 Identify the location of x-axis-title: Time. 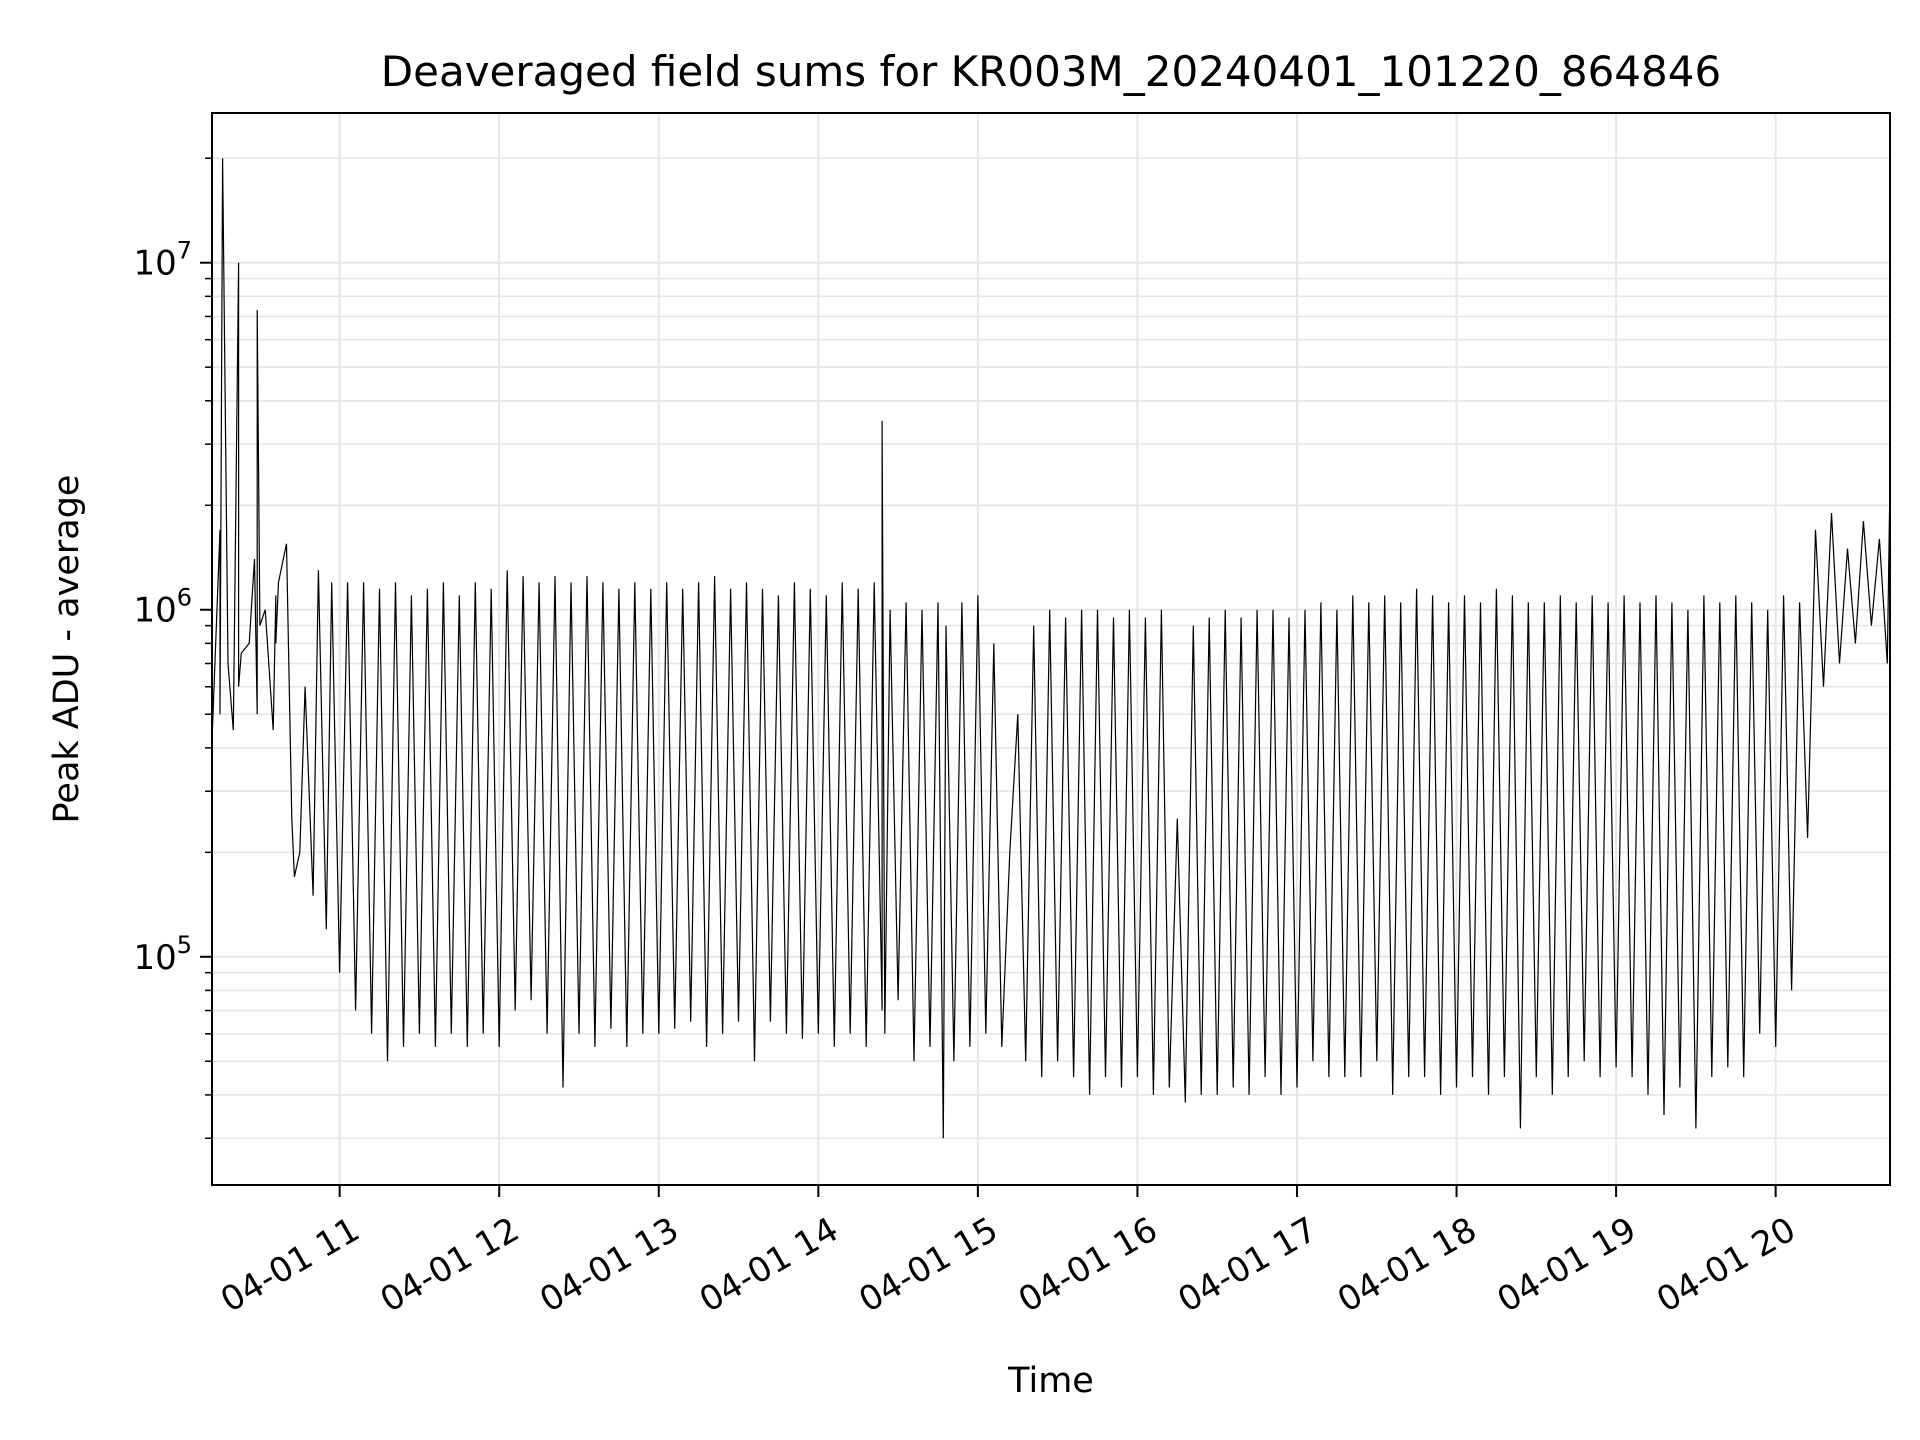
(1050, 1381).